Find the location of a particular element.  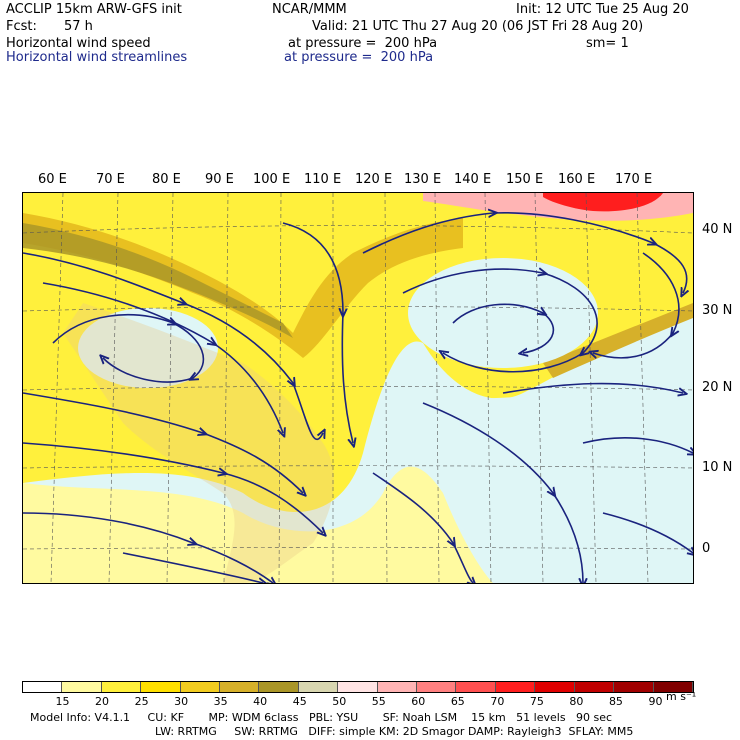

fcst-value: 57 h is located at coordinates (78, 26).